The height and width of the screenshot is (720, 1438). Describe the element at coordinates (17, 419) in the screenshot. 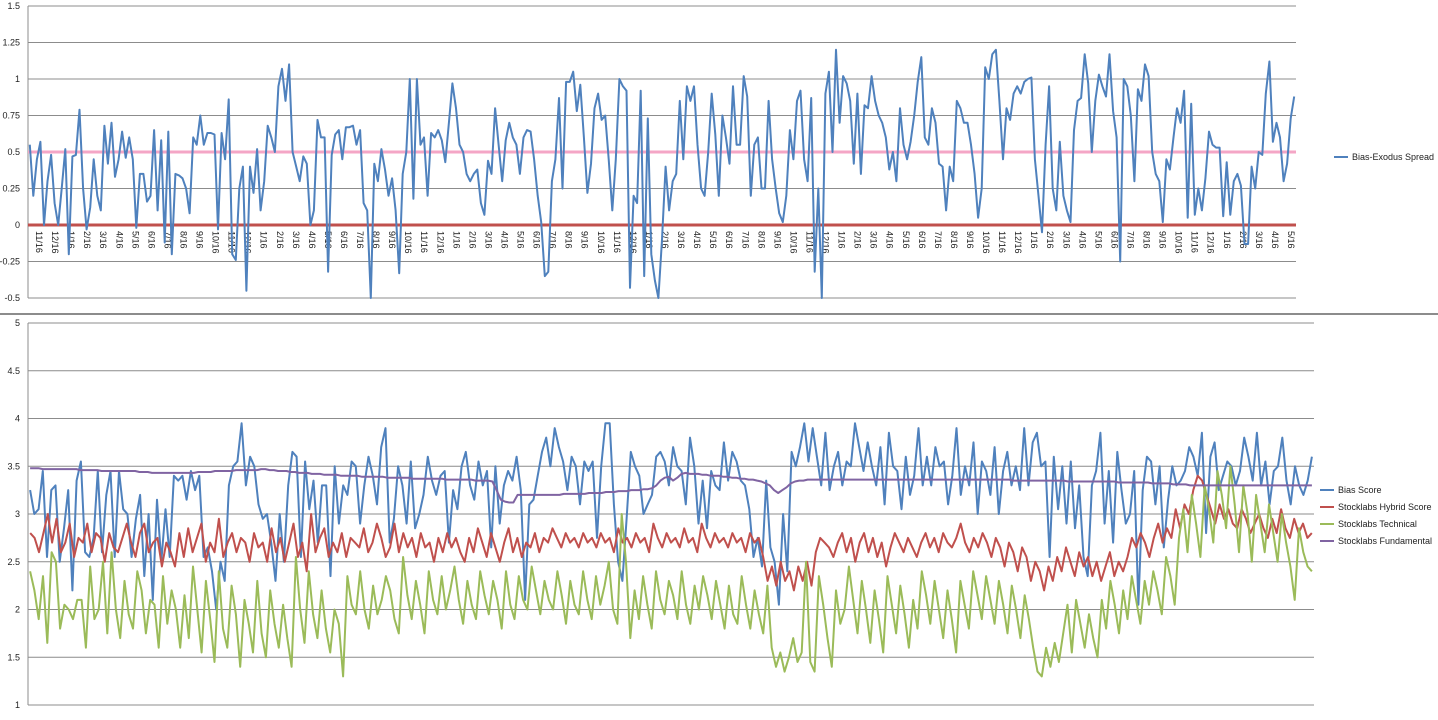

I see `y-tick-label: 4` at that location.